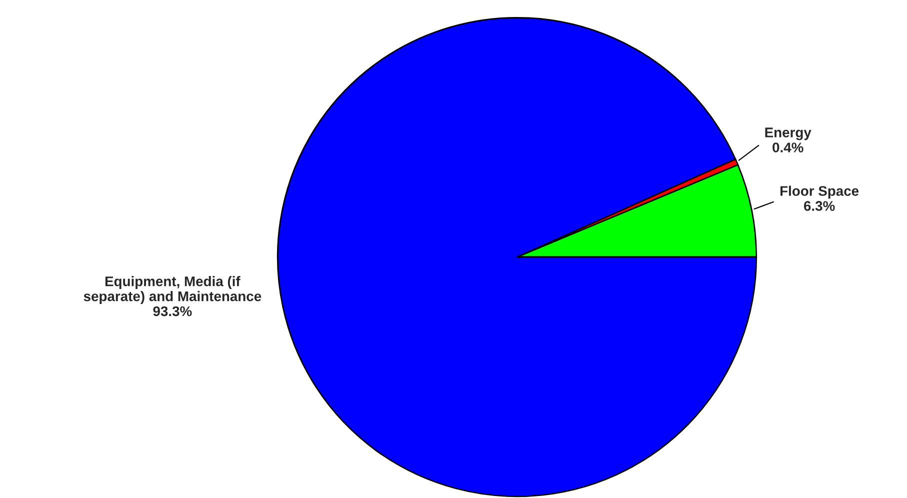 This screenshot has height=498, width=907. Describe the element at coordinates (788, 147) in the screenshot. I see `data-label: 0.4%` at that location.